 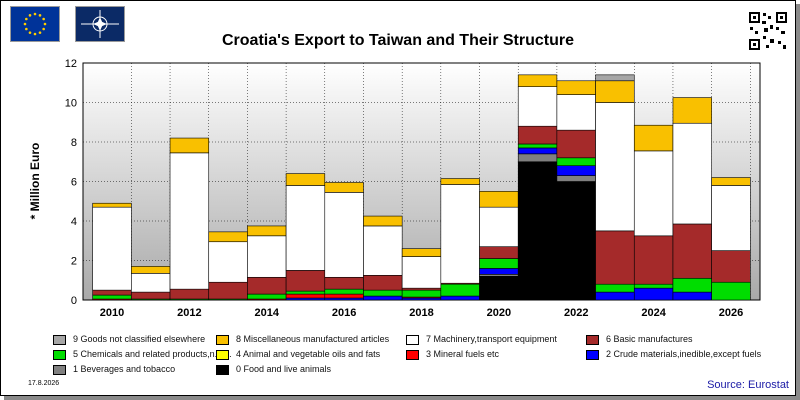 What do you see at coordinates (44, 383) in the screenshot?
I see `date-label: 17.8.2026` at bounding box center [44, 383].